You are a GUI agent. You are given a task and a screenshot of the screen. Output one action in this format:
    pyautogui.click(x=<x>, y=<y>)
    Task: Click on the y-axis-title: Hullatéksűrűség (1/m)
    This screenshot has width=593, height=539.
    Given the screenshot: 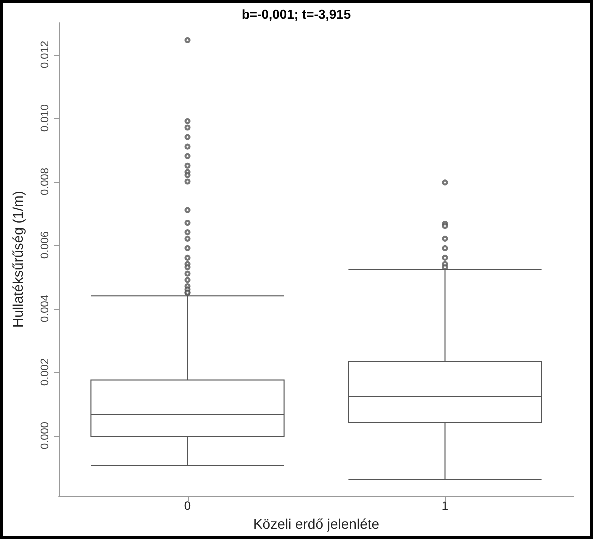 What is the action you would take?
    pyautogui.click(x=18, y=259)
    